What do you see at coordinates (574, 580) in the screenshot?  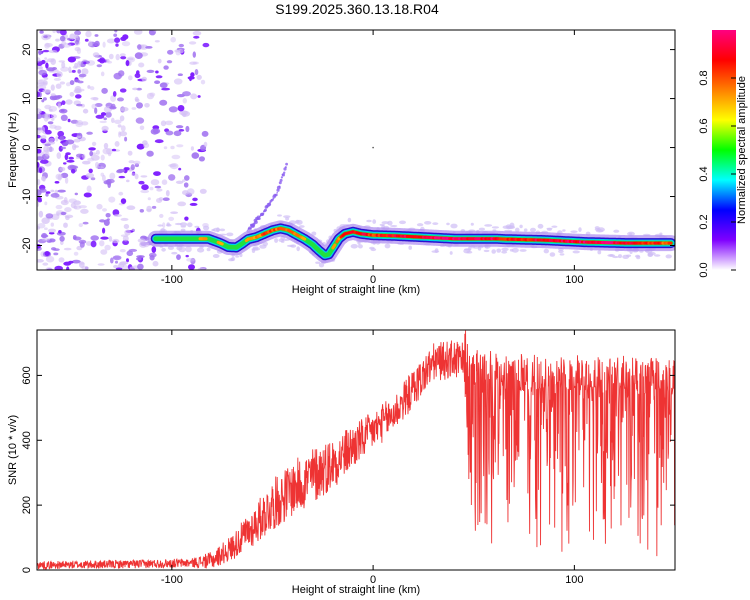 I see `x-tick-label: 100` at bounding box center [574, 580].